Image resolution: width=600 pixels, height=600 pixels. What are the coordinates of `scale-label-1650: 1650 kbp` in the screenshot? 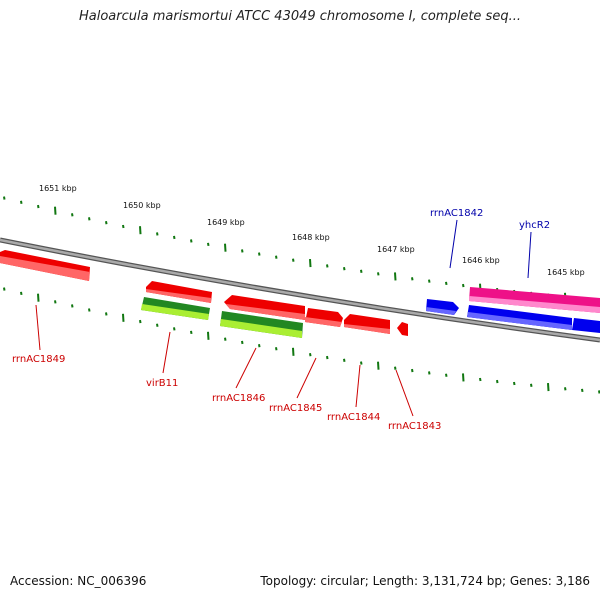 It's located at (142, 205).